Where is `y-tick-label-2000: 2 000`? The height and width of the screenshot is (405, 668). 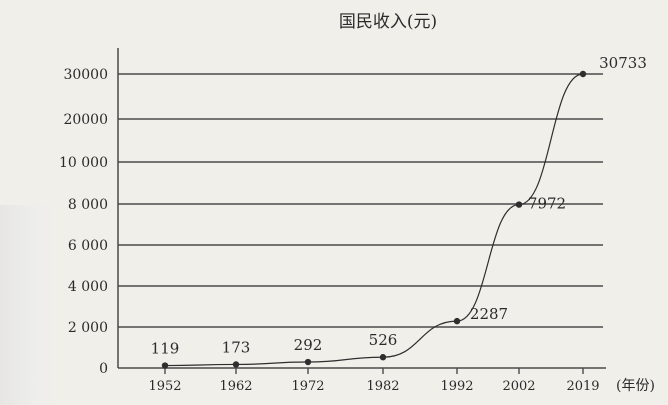 y-tick-label-2000: 2 000 is located at coordinates (88, 328).